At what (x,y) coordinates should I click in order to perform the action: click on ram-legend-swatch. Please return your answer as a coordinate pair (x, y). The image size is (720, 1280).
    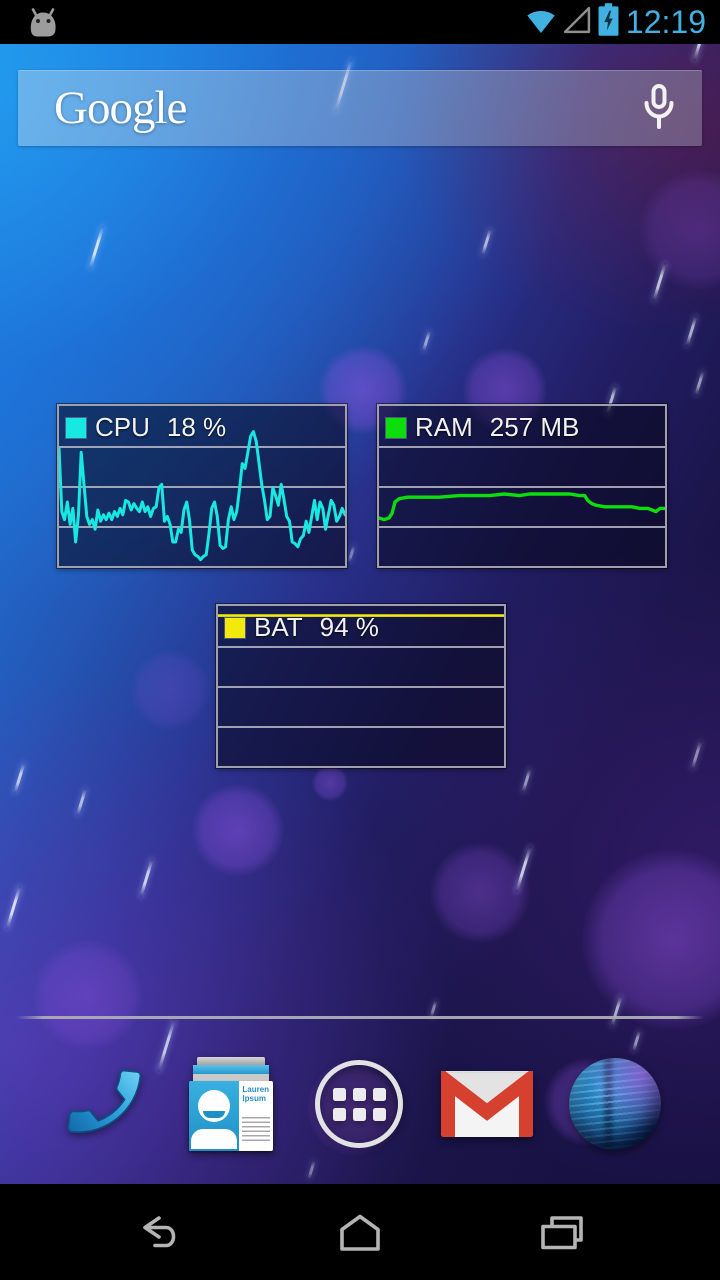
    Looking at the image, I should click on (396, 427).